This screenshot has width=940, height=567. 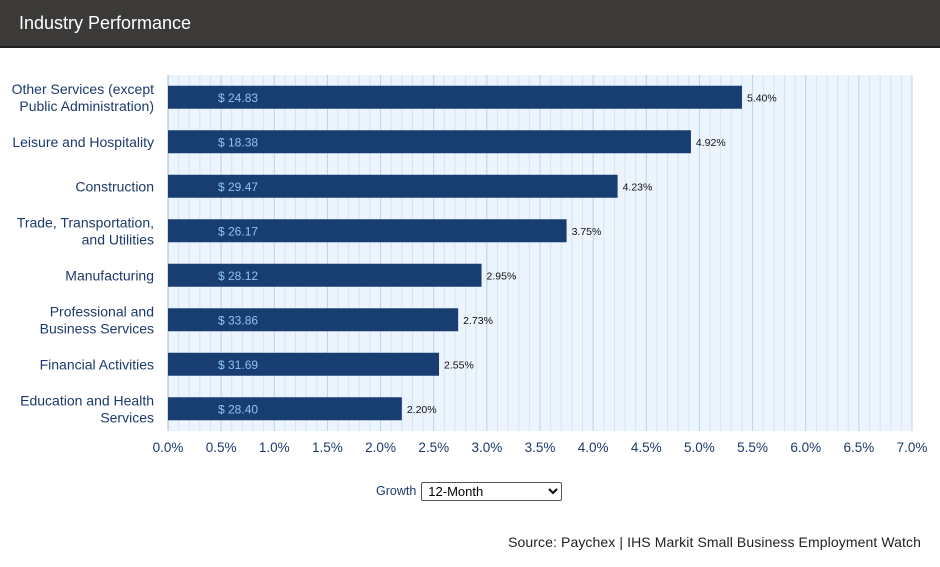 What do you see at coordinates (587, 232) in the screenshot?
I see `bar-value-label: 3.75%` at bounding box center [587, 232].